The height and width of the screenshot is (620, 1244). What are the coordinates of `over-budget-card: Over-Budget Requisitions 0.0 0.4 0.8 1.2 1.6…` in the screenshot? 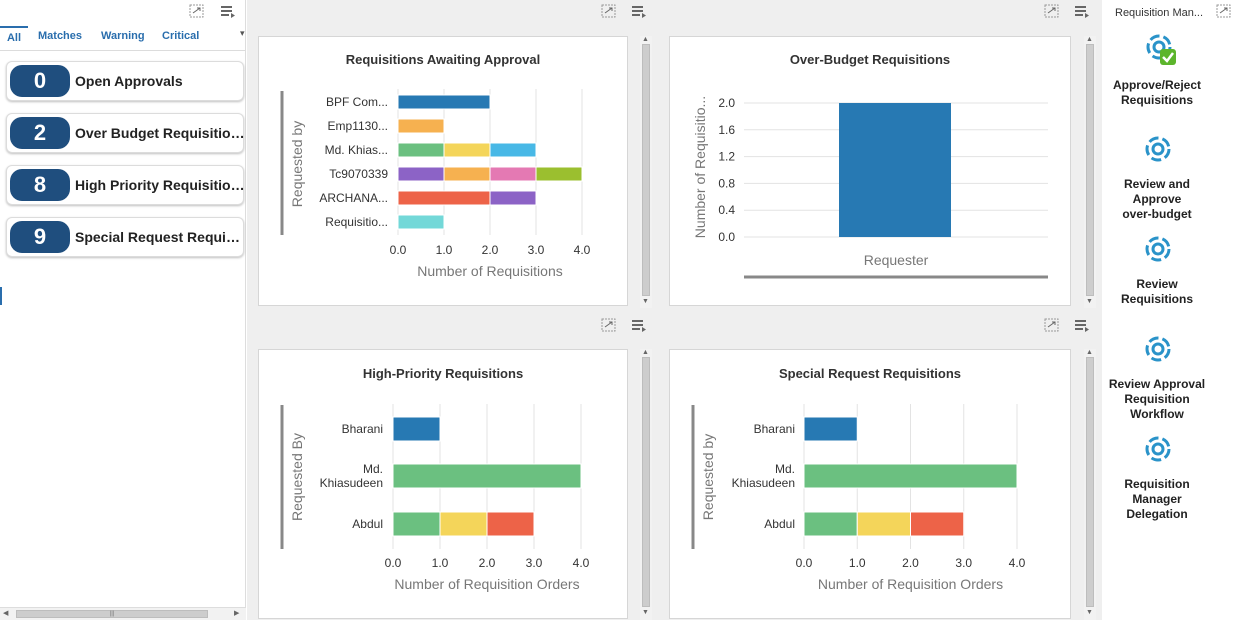 It's located at (870, 171).